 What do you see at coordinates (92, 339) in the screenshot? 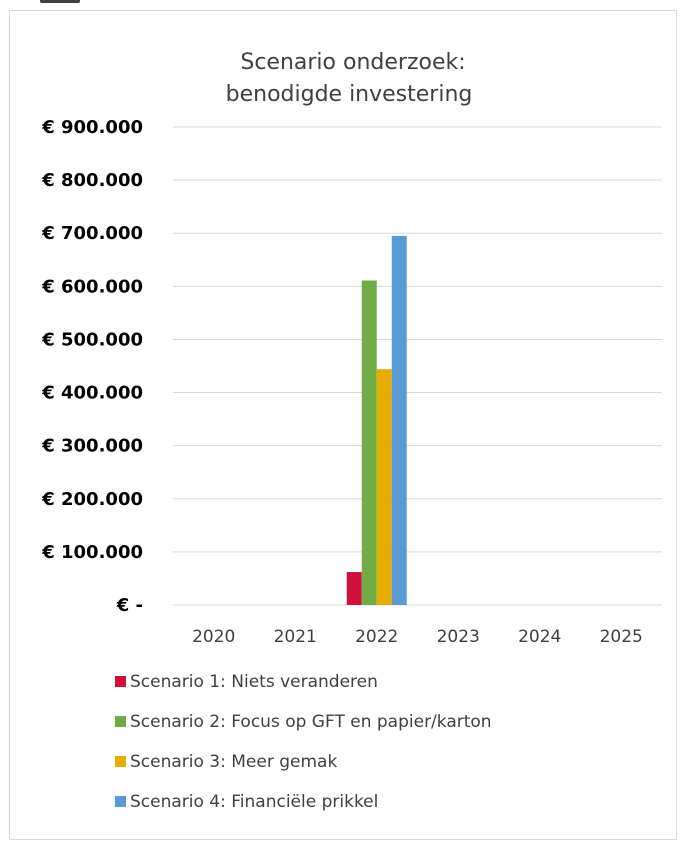
I see `y-tick-label: € 500.000` at bounding box center [92, 339].